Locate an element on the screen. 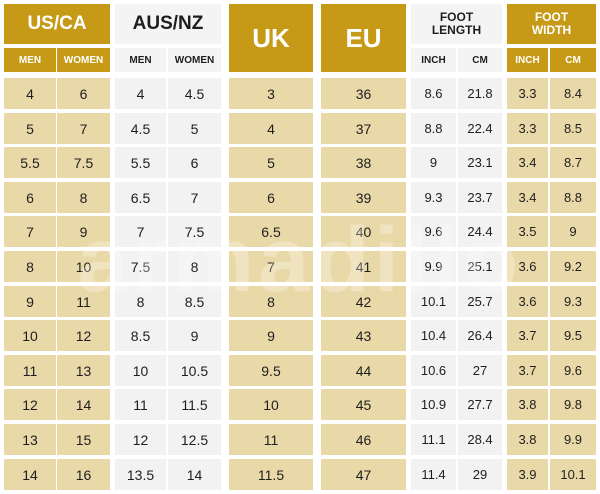 This screenshot has height=494, width=600. cell-us-men: 12 is located at coordinates (30, 404).